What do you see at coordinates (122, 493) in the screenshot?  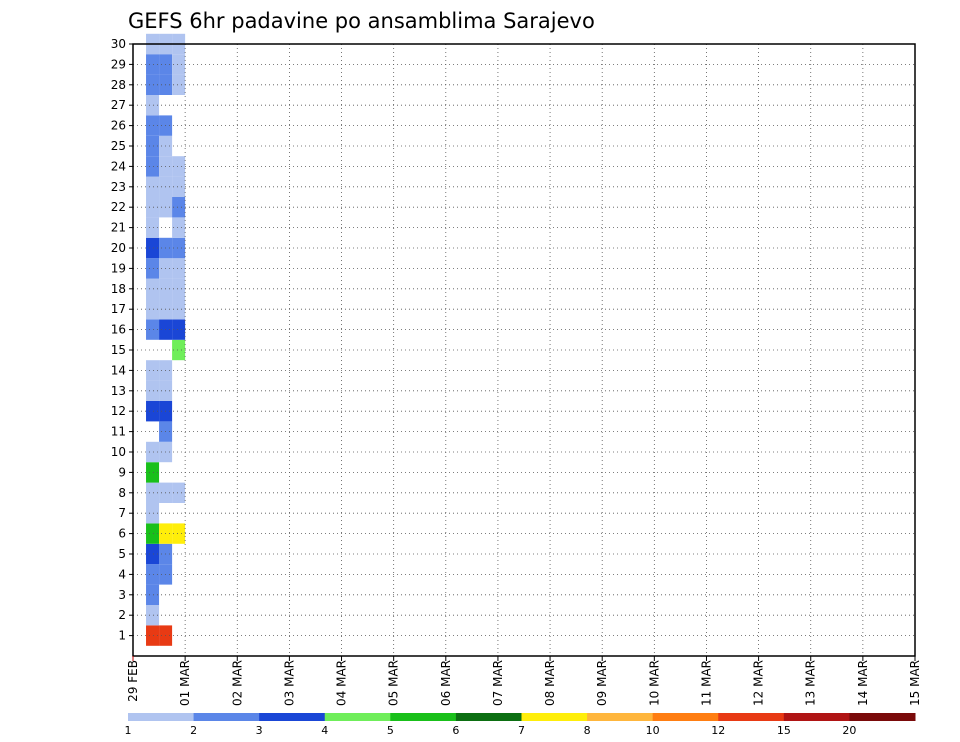 I see `y-tick-label: 8` at bounding box center [122, 493].